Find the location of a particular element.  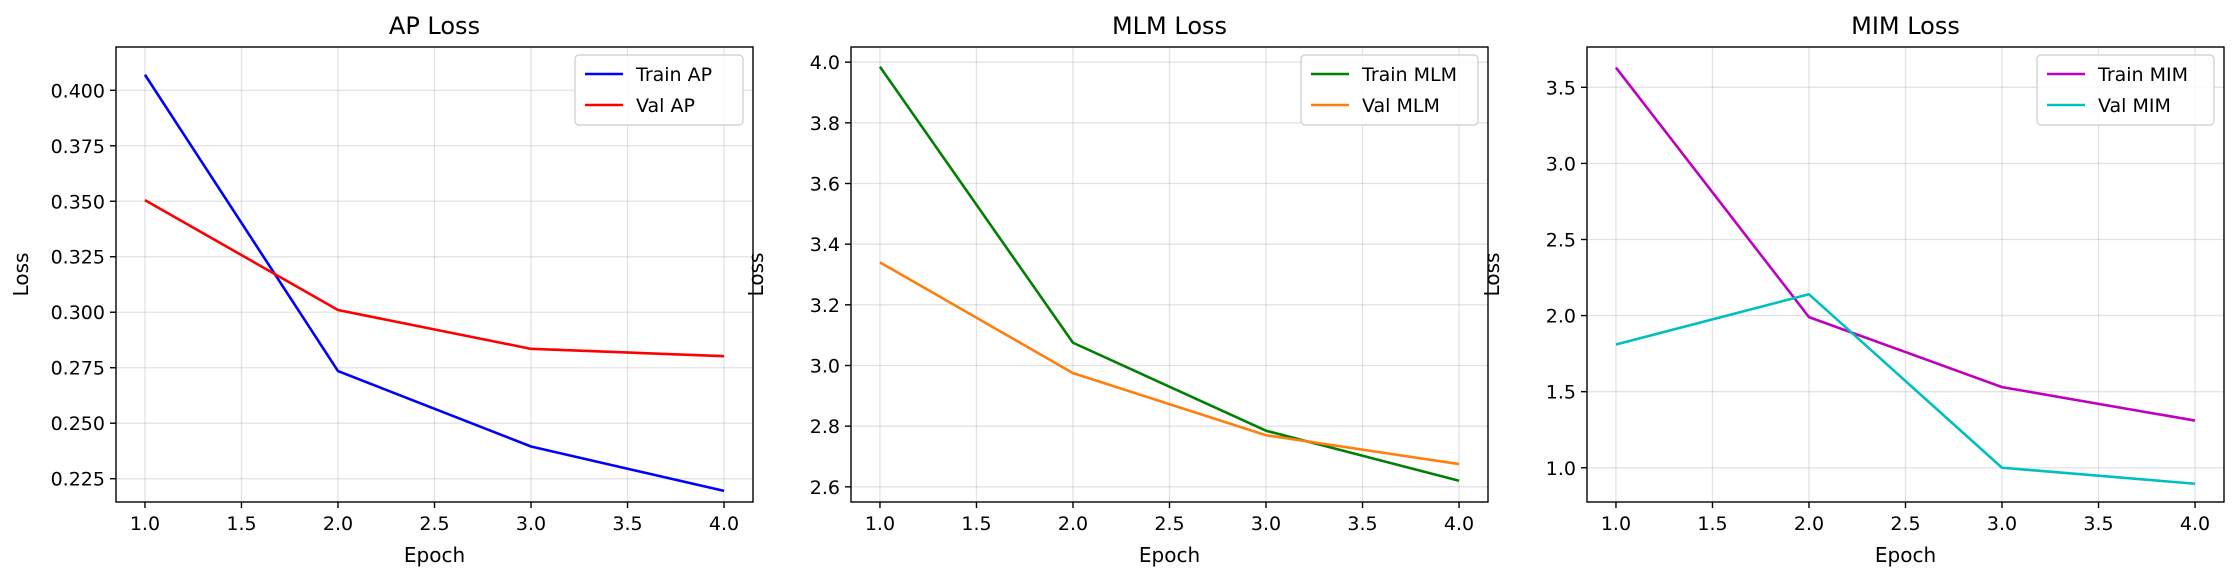

mlm-x-tick-label: 4.0 is located at coordinates (1459, 524).